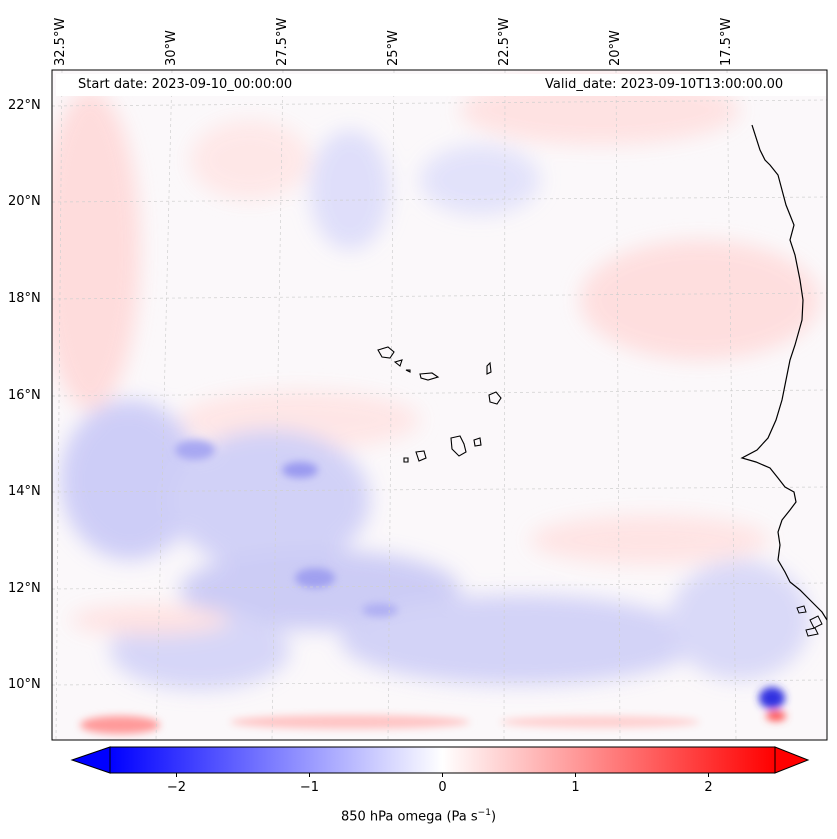 This screenshot has height=839, width=837. I want to click on lat-label-18: 18°N, so click(24, 298).